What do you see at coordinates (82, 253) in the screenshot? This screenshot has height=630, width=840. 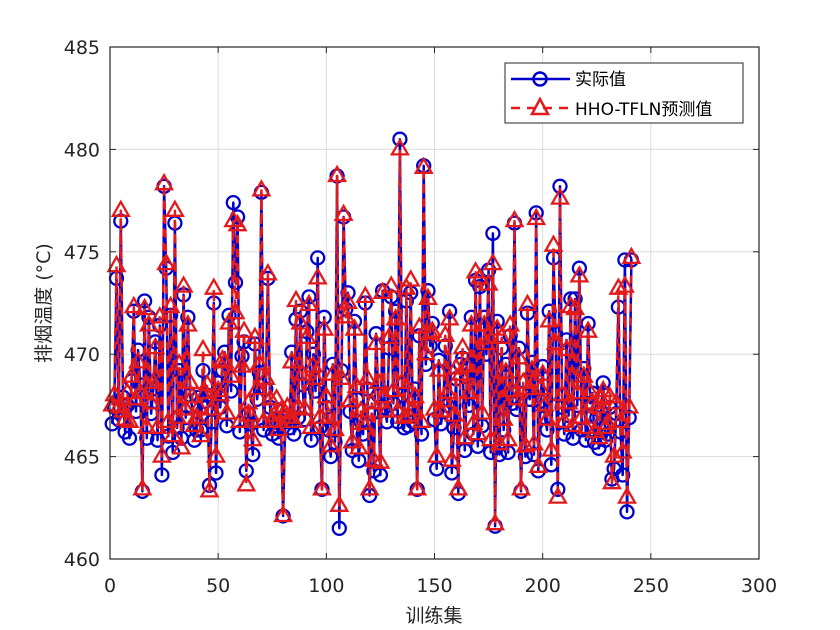 I see `y-tick-label: 475` at bounding box center [82, 253].